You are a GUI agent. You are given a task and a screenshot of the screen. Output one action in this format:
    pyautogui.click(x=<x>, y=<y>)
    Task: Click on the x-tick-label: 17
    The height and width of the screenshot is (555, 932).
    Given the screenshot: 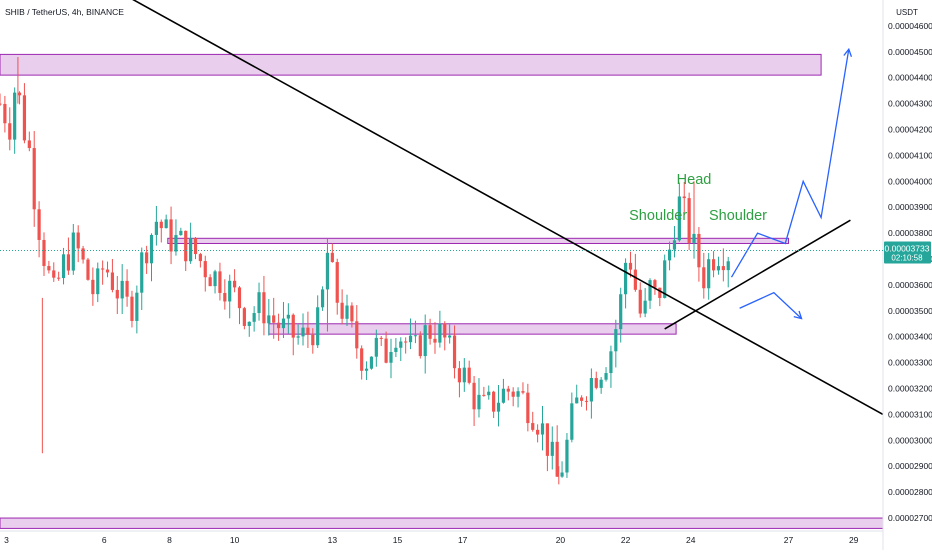 What is the action you would take?
    pyautogui.click(x=463, y=540)
    